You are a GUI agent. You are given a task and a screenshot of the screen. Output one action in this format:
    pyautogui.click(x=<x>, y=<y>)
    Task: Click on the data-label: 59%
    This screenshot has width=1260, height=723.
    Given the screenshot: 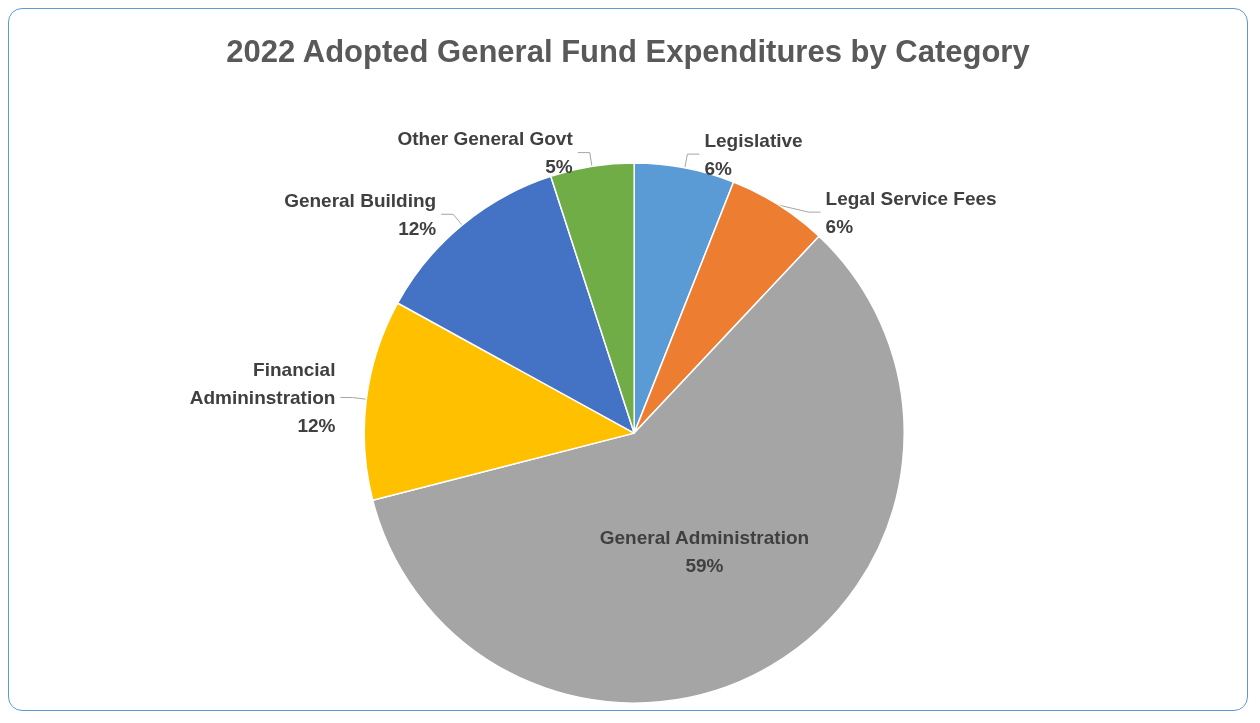 What is the action you would take?
    pyautogui.click(x=704, y=566)
    